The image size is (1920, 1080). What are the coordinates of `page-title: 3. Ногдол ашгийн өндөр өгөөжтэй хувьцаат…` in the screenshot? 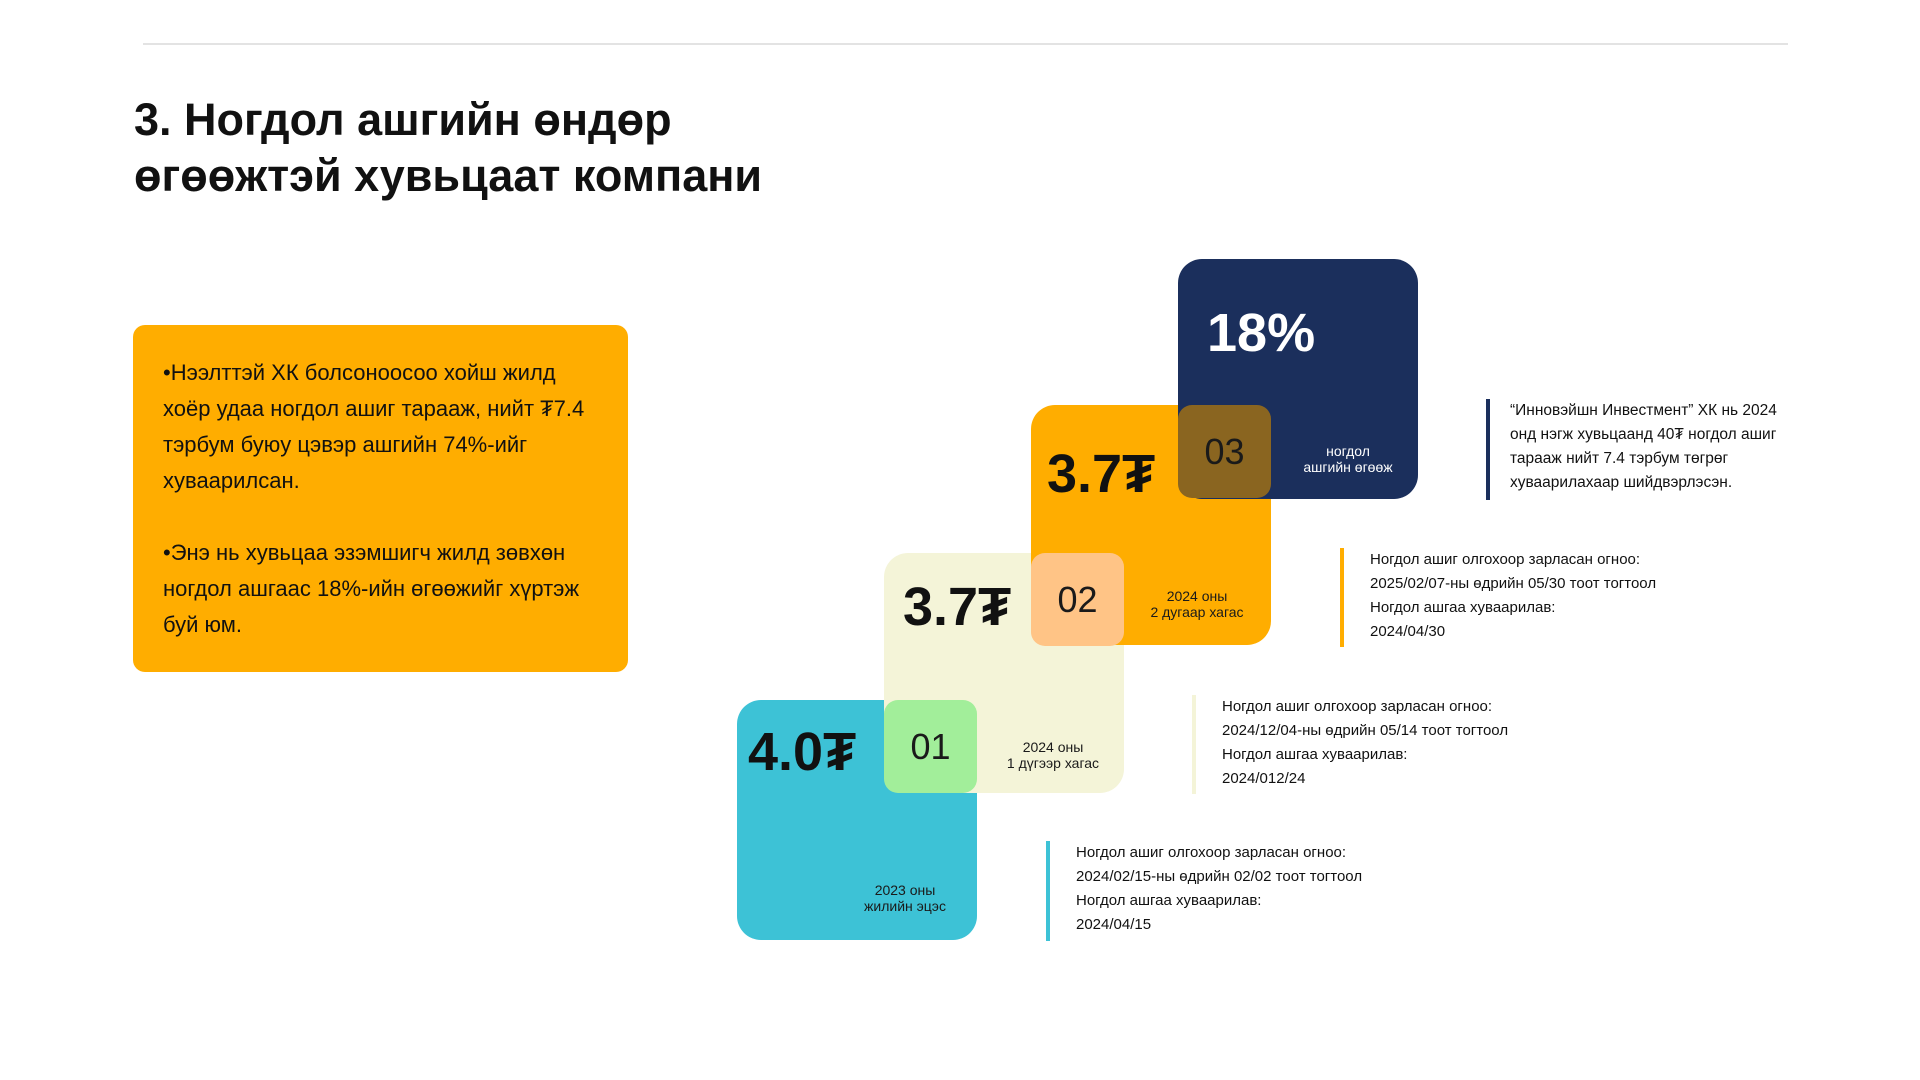 It's located at (584, 148).